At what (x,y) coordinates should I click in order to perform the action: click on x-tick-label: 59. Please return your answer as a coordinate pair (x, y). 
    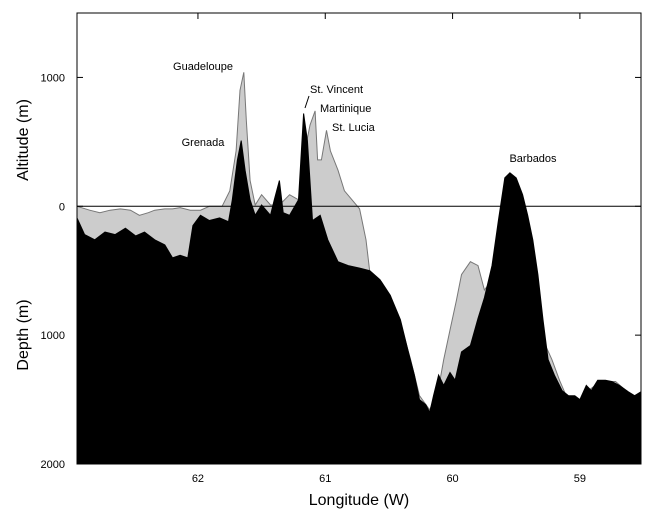
    Looking at the image, I should click on (580, 479).